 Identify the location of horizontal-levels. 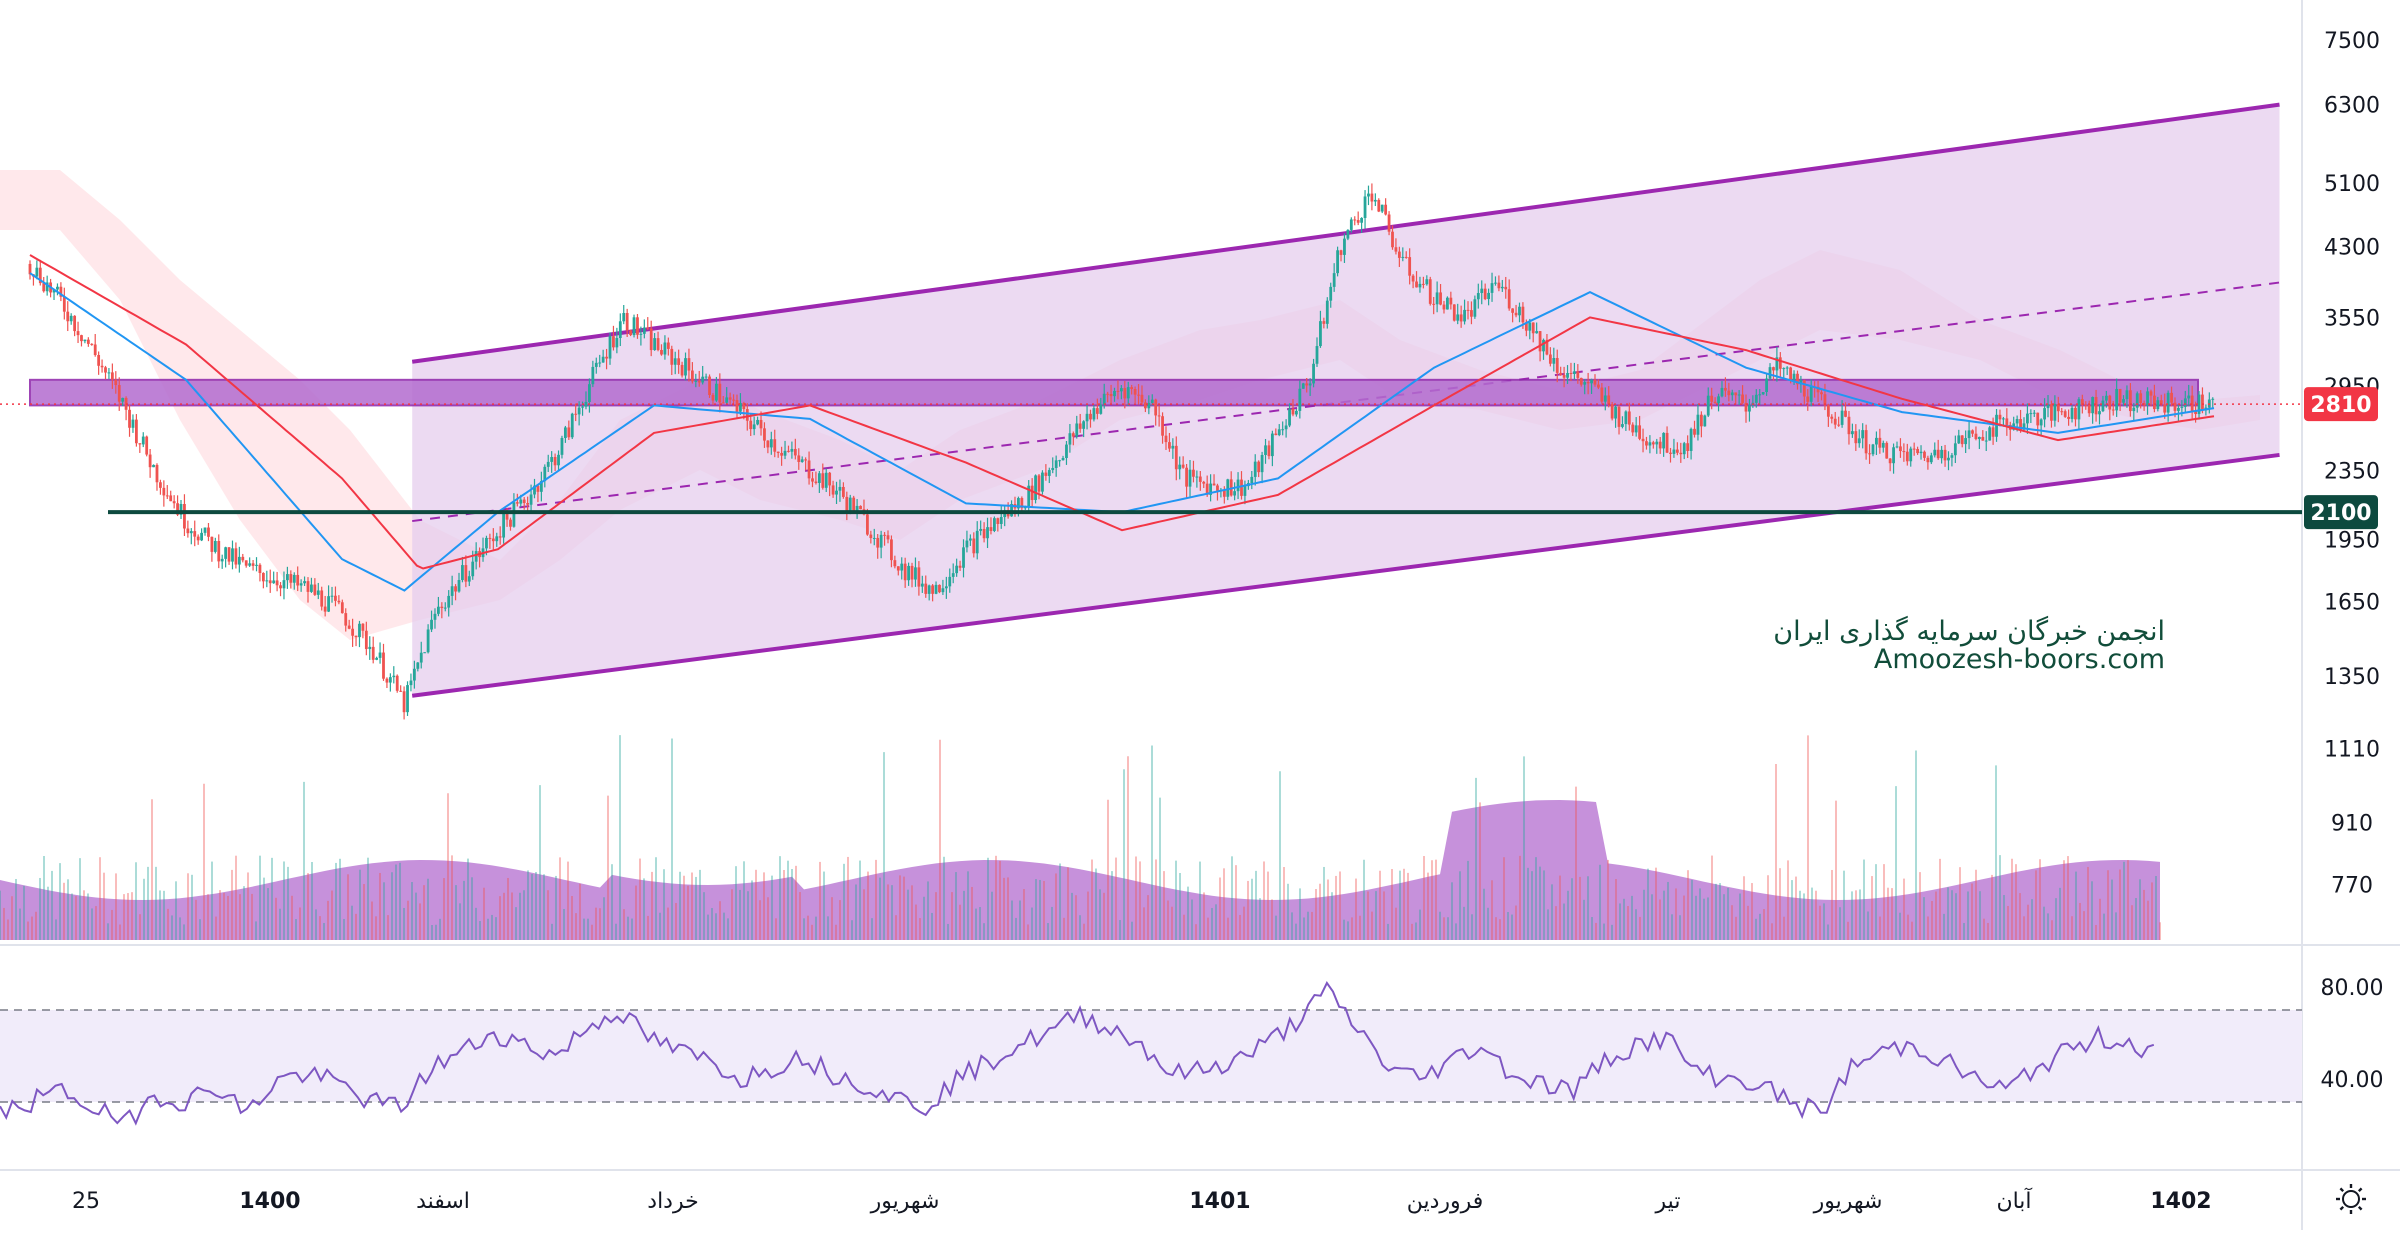
(1151, 459).